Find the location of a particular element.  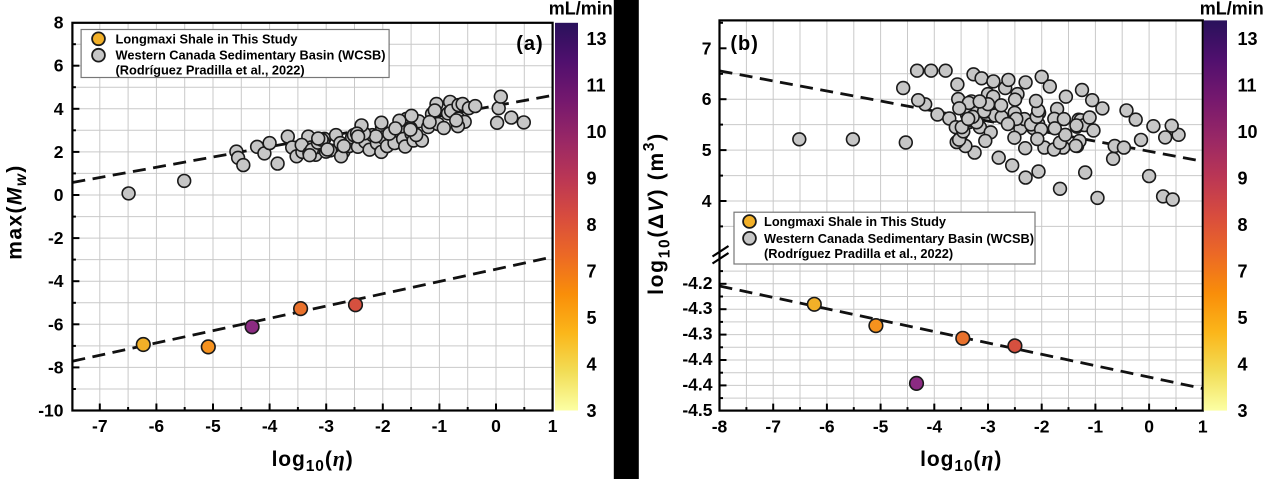

svg-text: (a) is located at coordinates (529, 44).